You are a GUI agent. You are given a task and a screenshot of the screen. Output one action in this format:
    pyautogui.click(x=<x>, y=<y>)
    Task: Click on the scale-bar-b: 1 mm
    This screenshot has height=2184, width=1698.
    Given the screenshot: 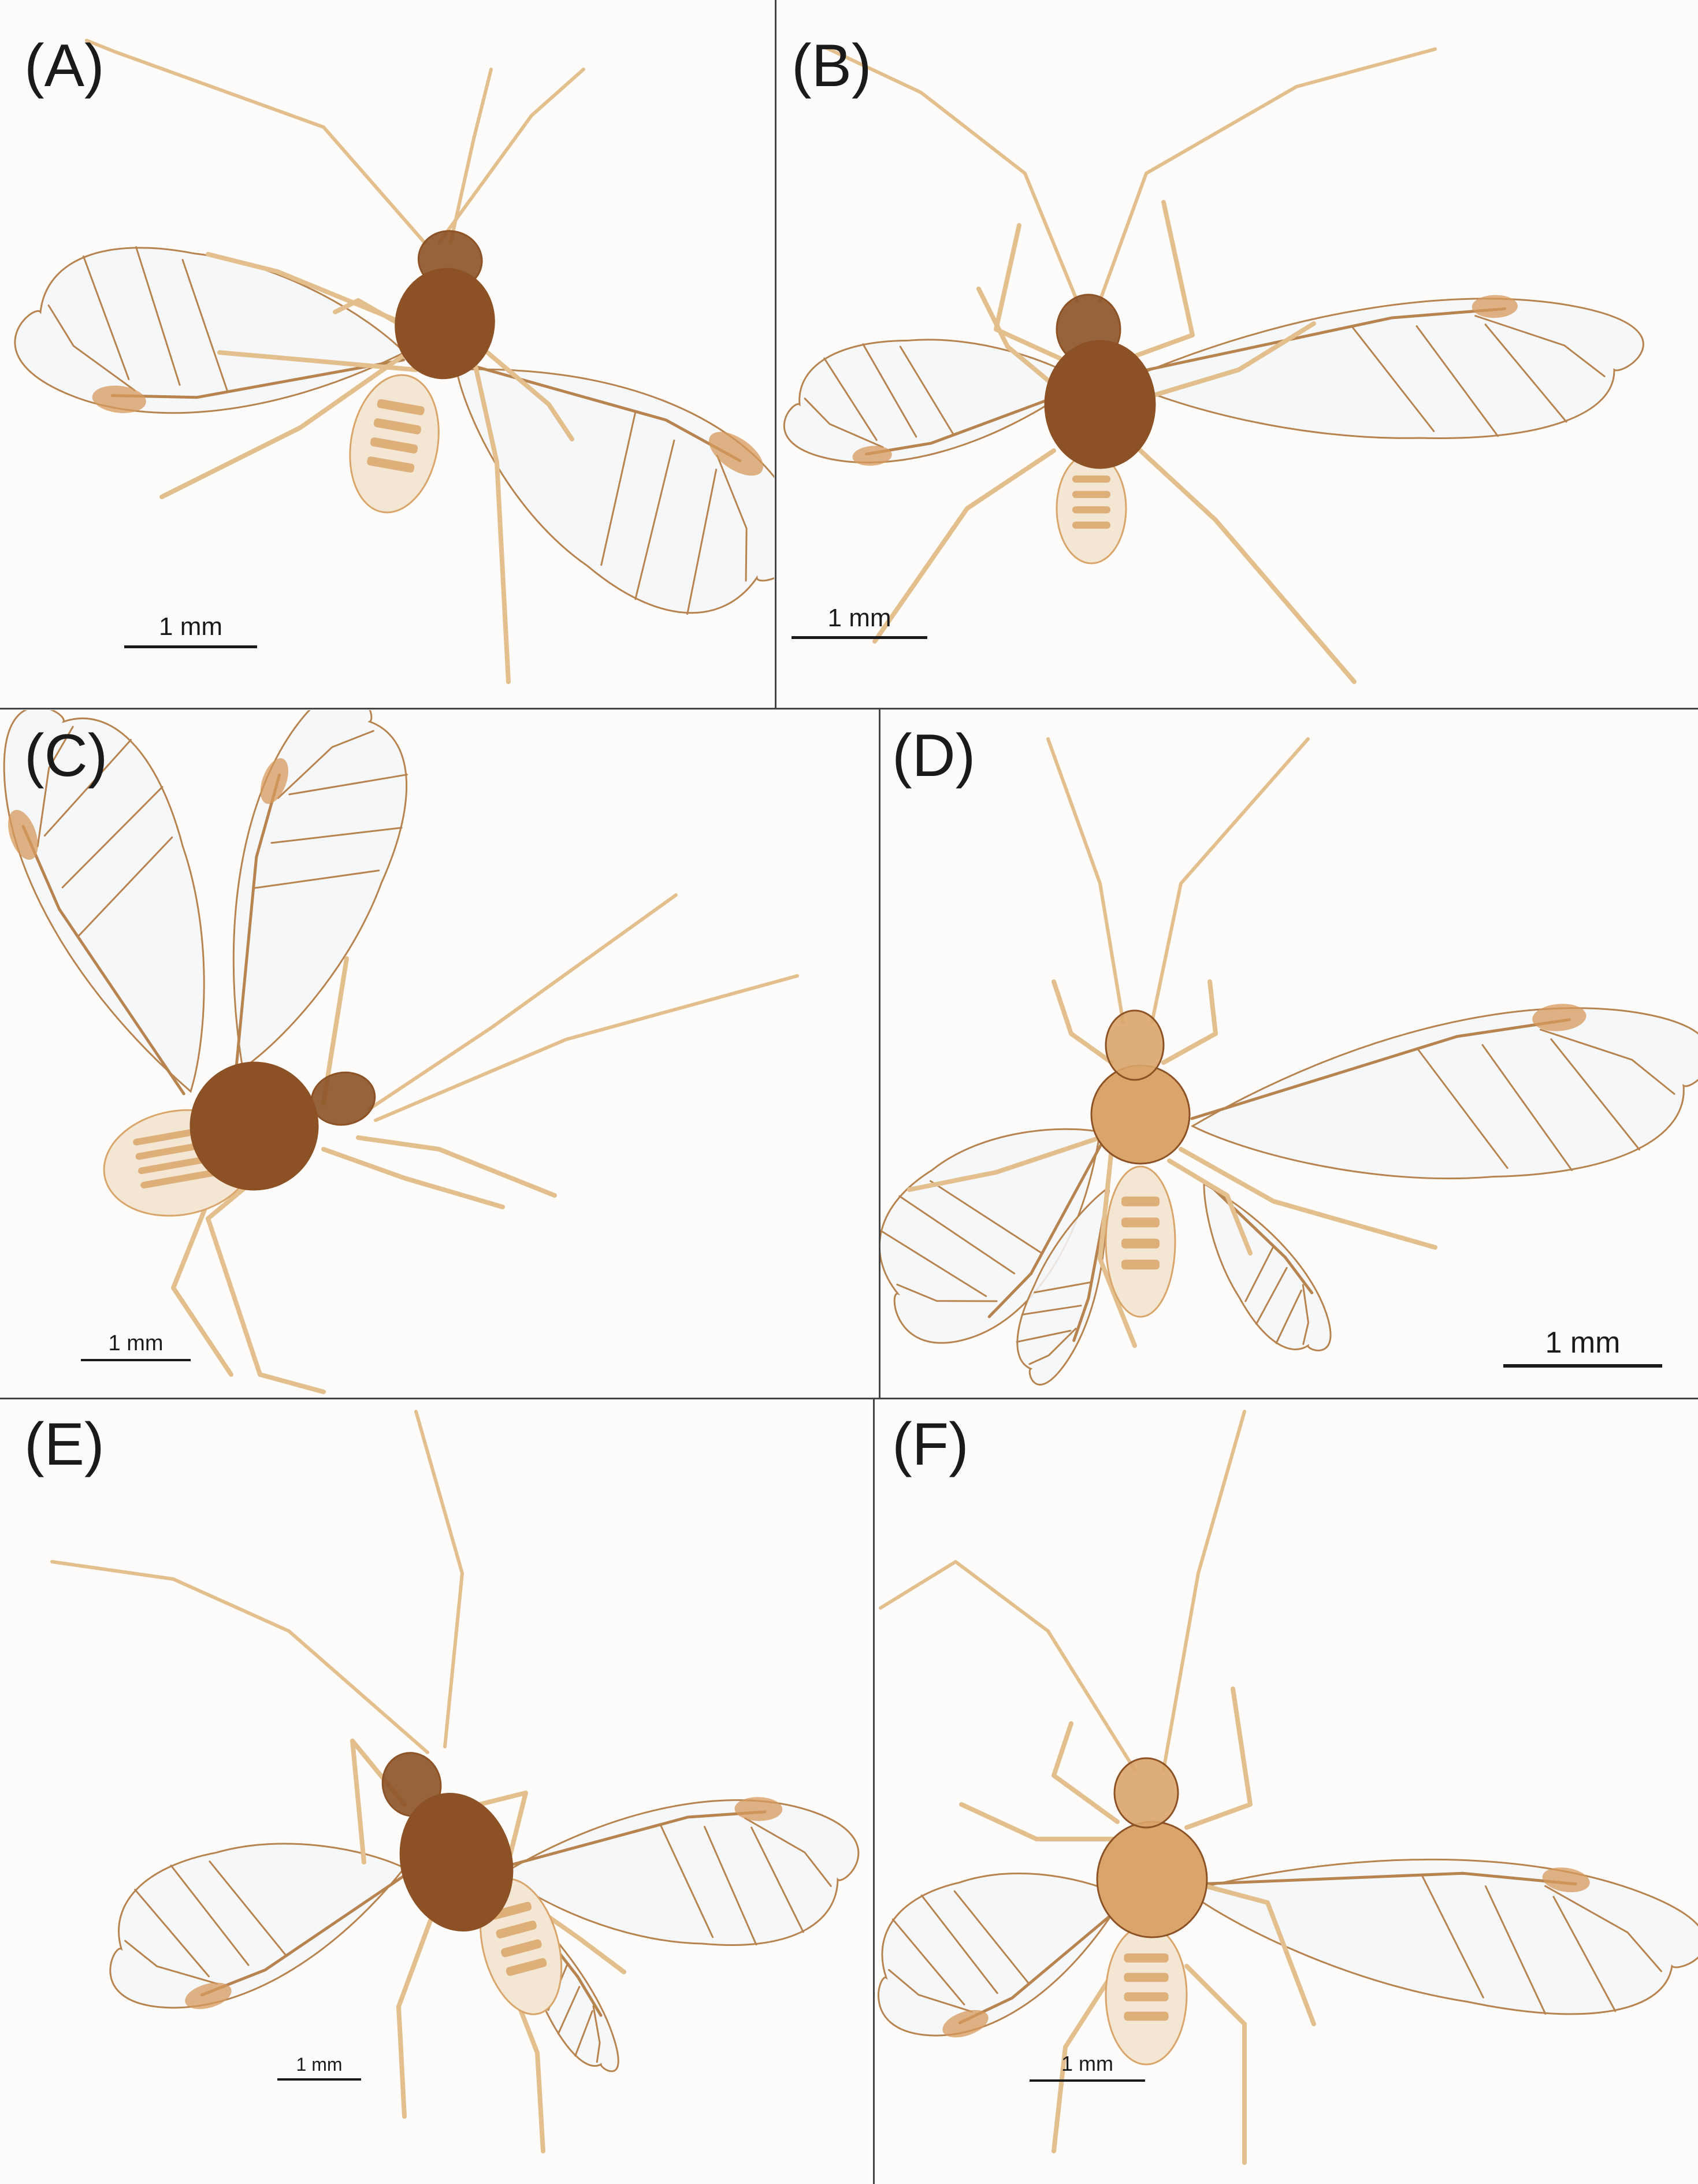 What is the action you would take?
    pyautogui.click(x=860, y=624)
    